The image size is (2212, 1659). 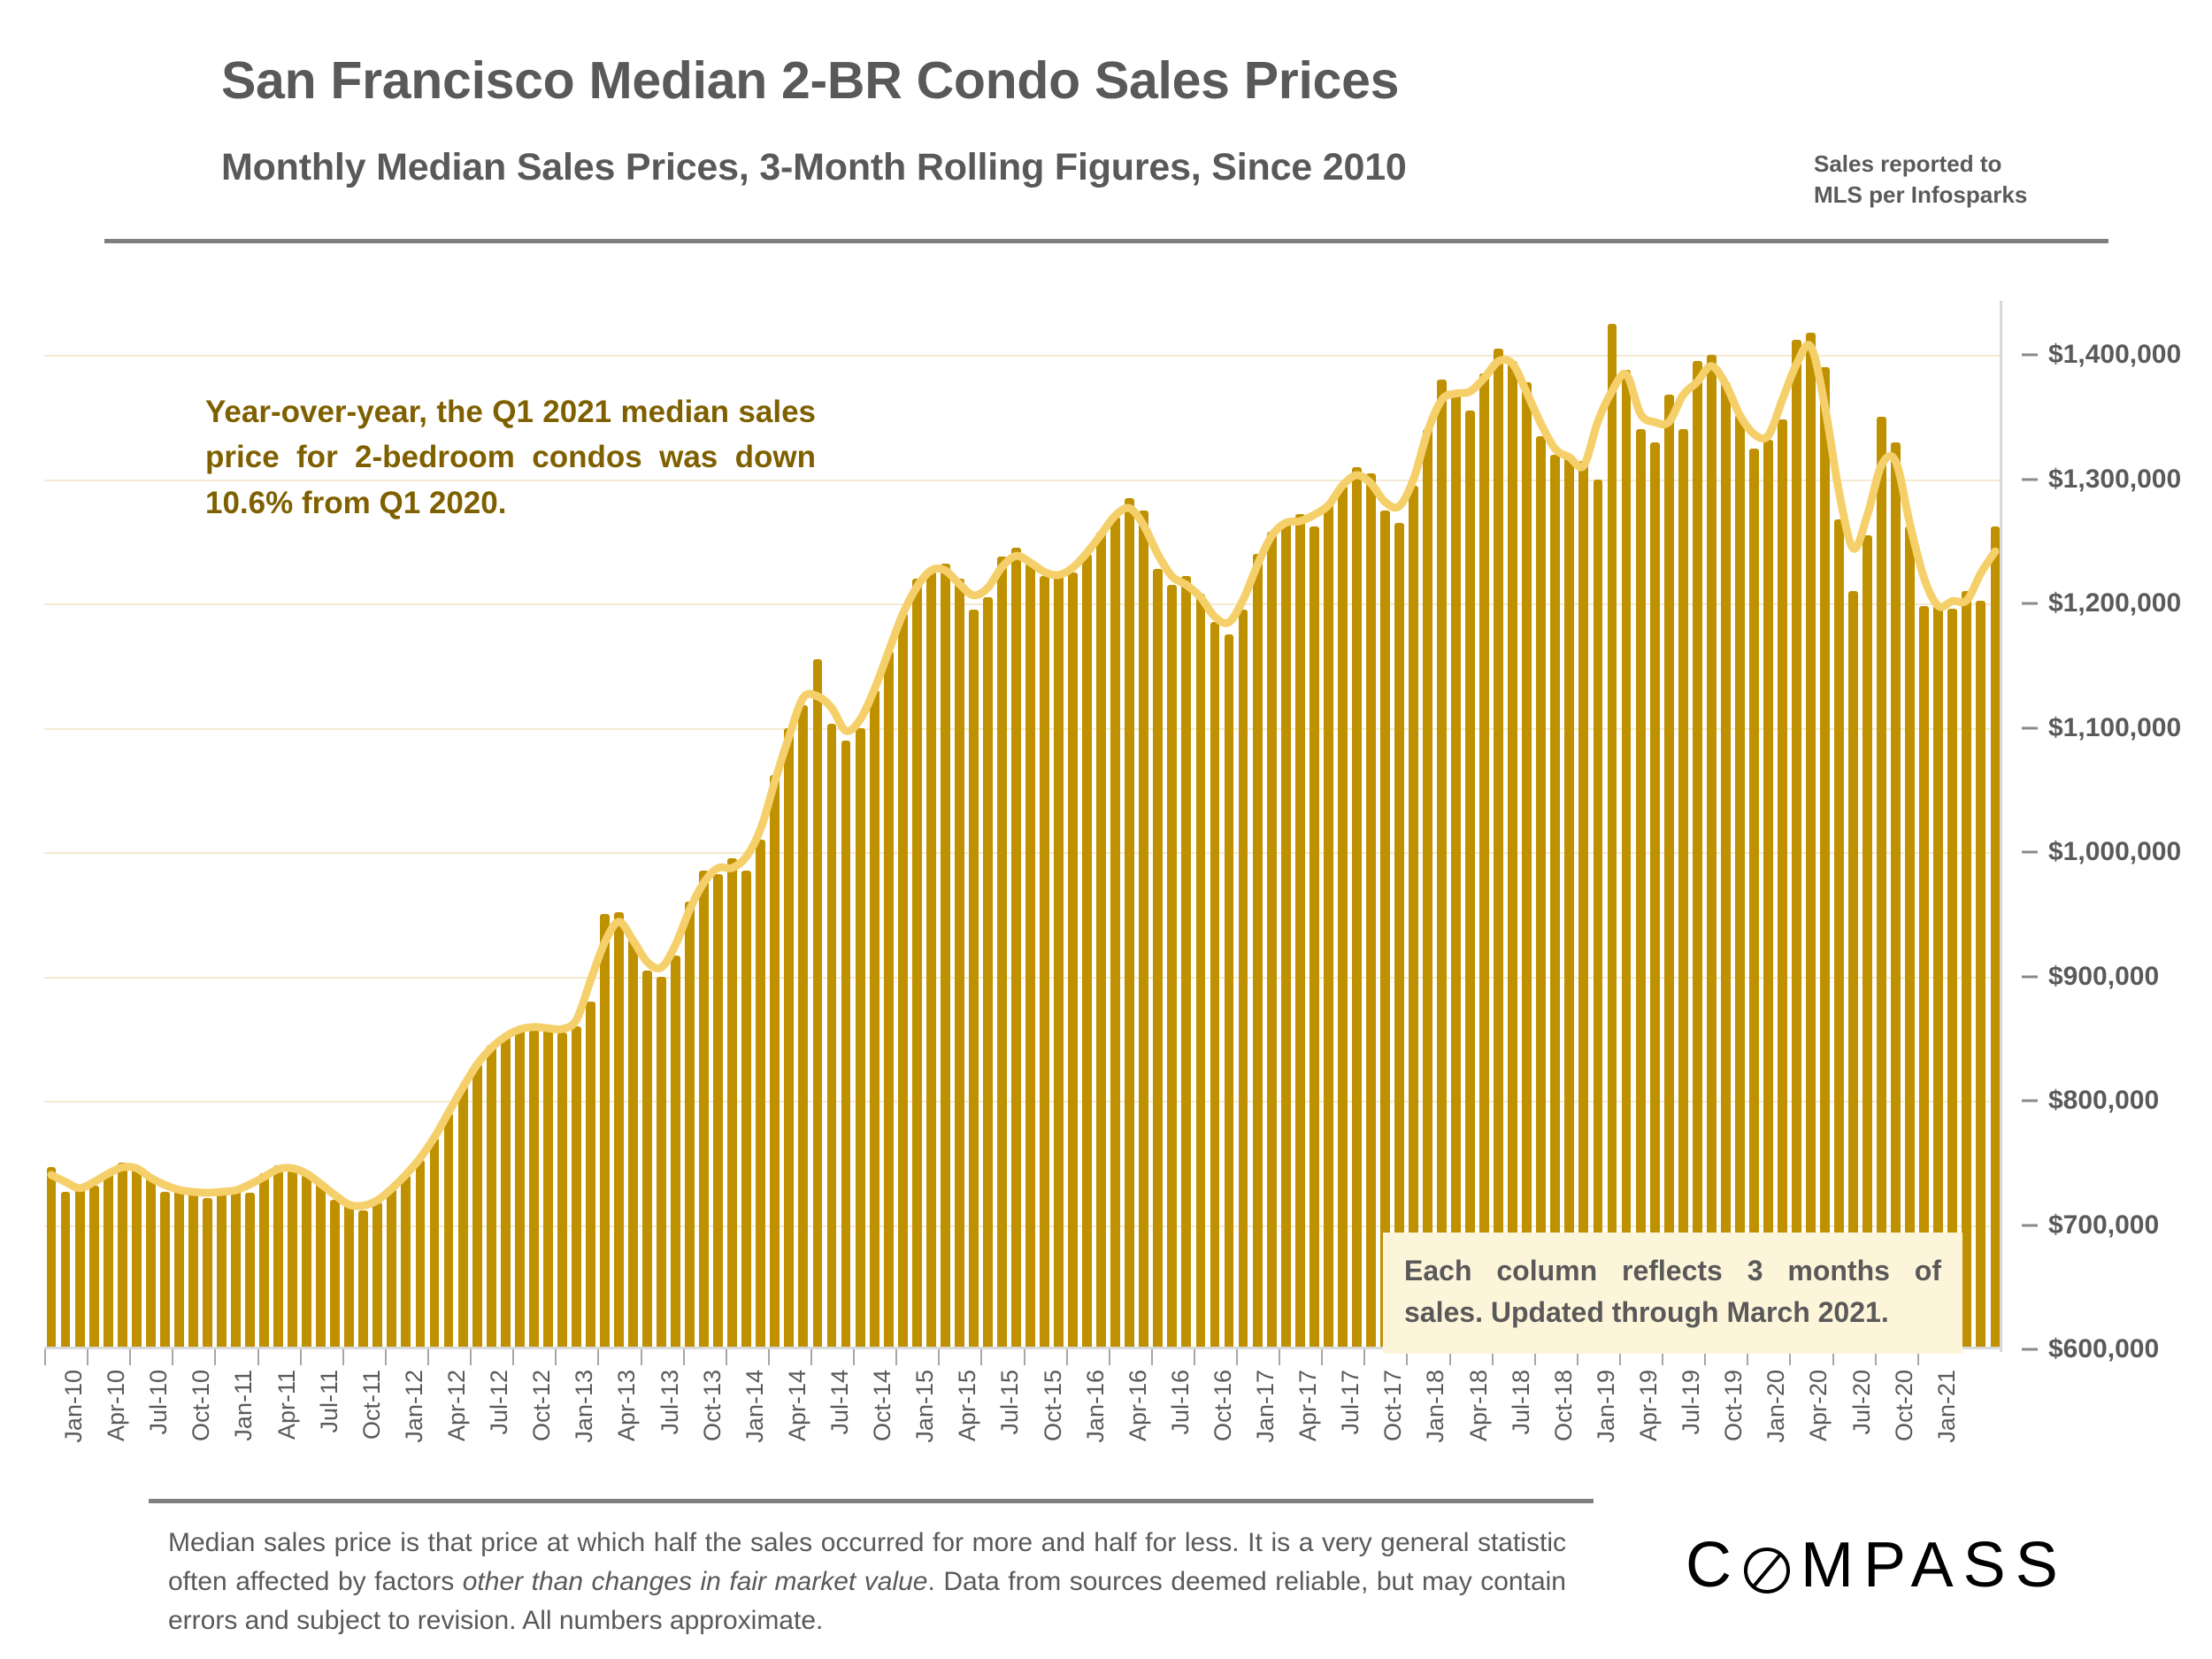 I want to click on footer-divider, so click(x=872, y=1501).